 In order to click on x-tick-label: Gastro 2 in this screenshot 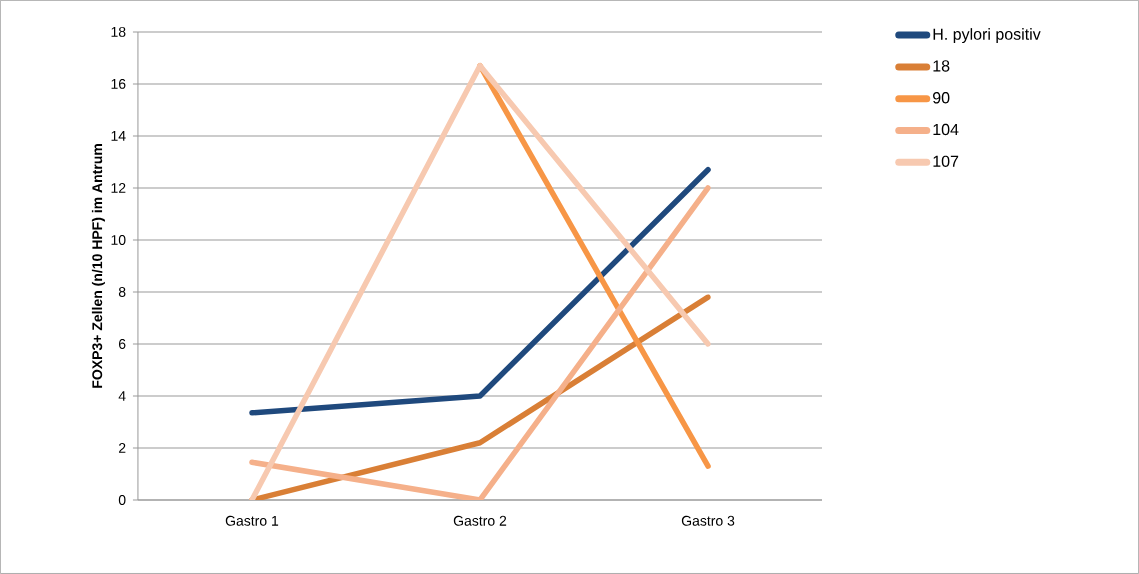, I will do `click(480, 520)`.